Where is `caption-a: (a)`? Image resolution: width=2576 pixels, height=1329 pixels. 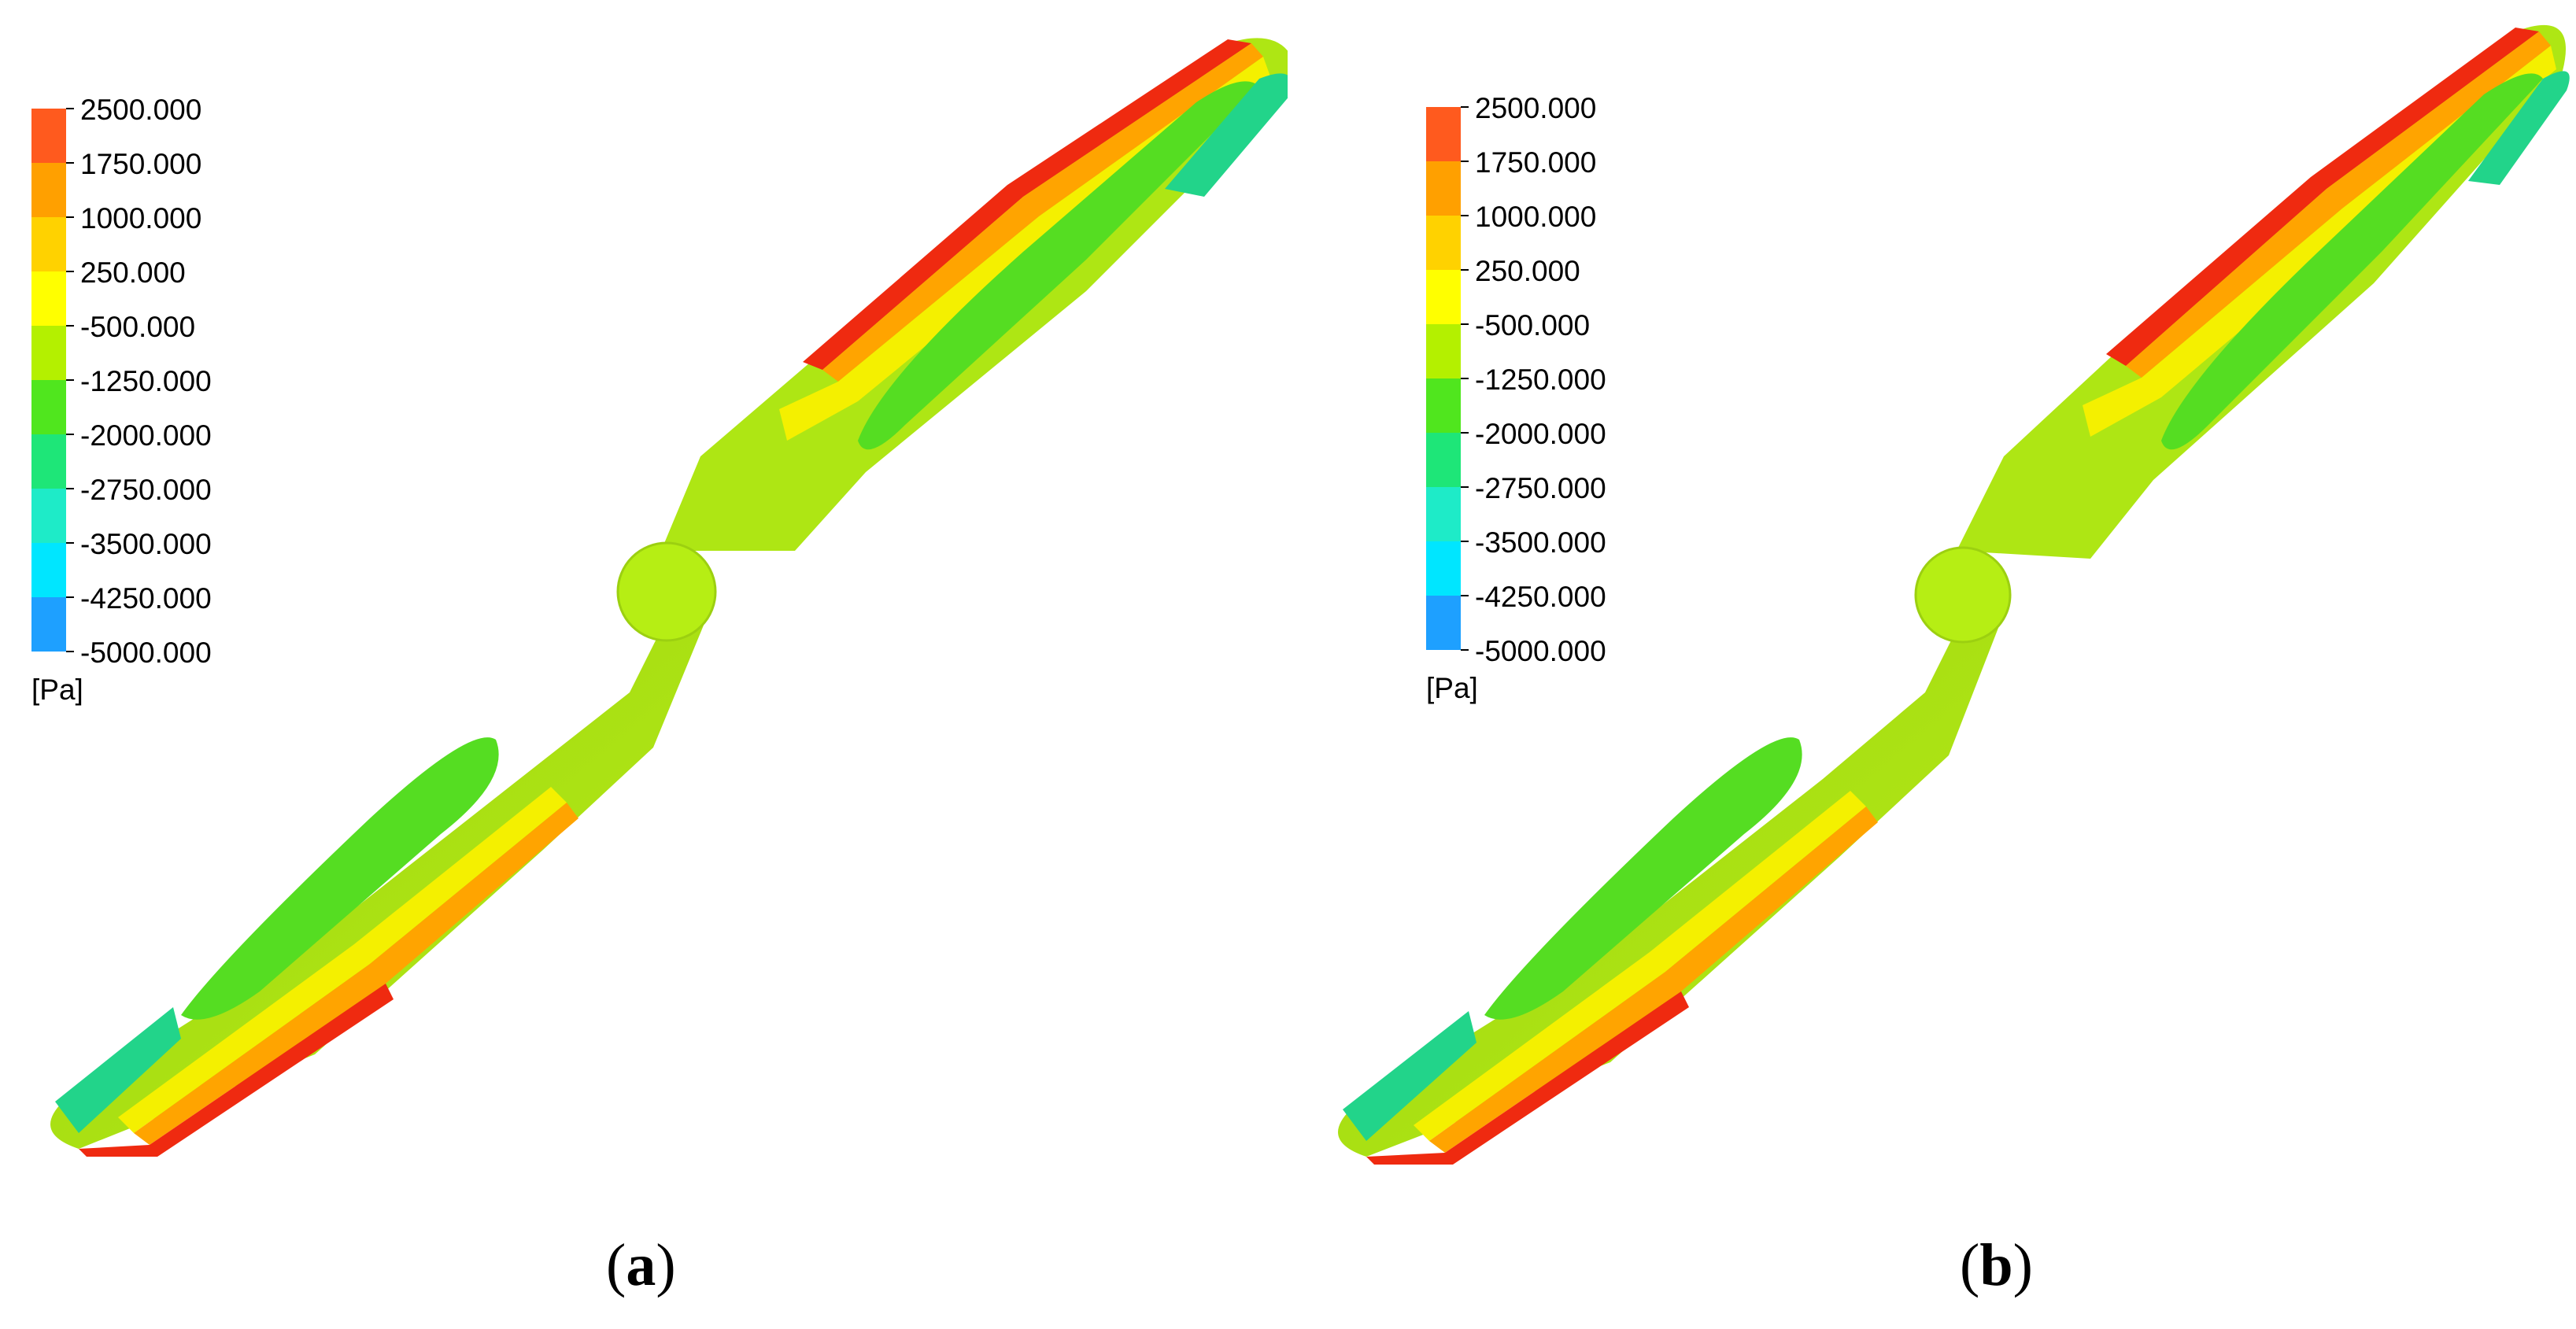
caption-a: (a) is located at coordinates (641, 1265).